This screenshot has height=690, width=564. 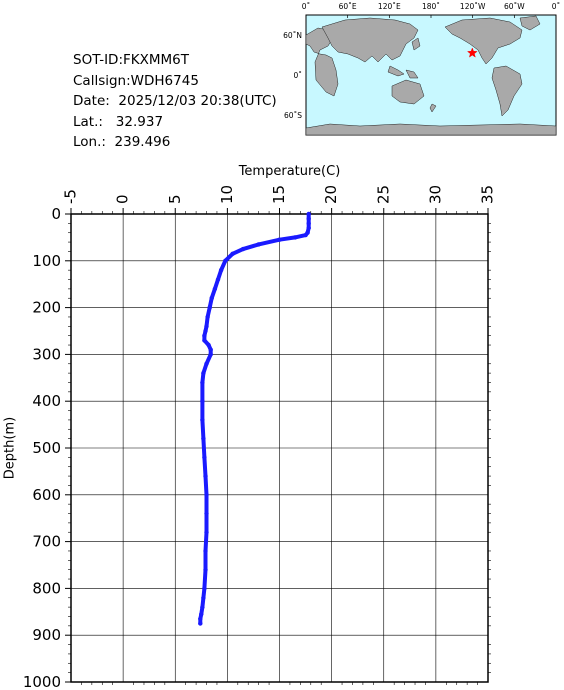 I want to click on x-tick-label: 30, so click(x=435, y=194).